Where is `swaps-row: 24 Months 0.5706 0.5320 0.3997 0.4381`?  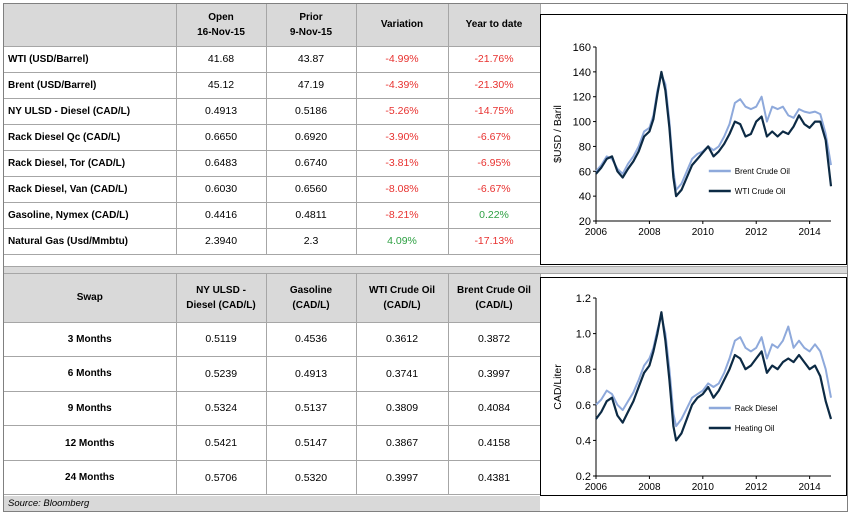 swaps-row: 24 Months 0.5706 0.5320 0.3997 0.4381 is located at coordinates (272, 478).